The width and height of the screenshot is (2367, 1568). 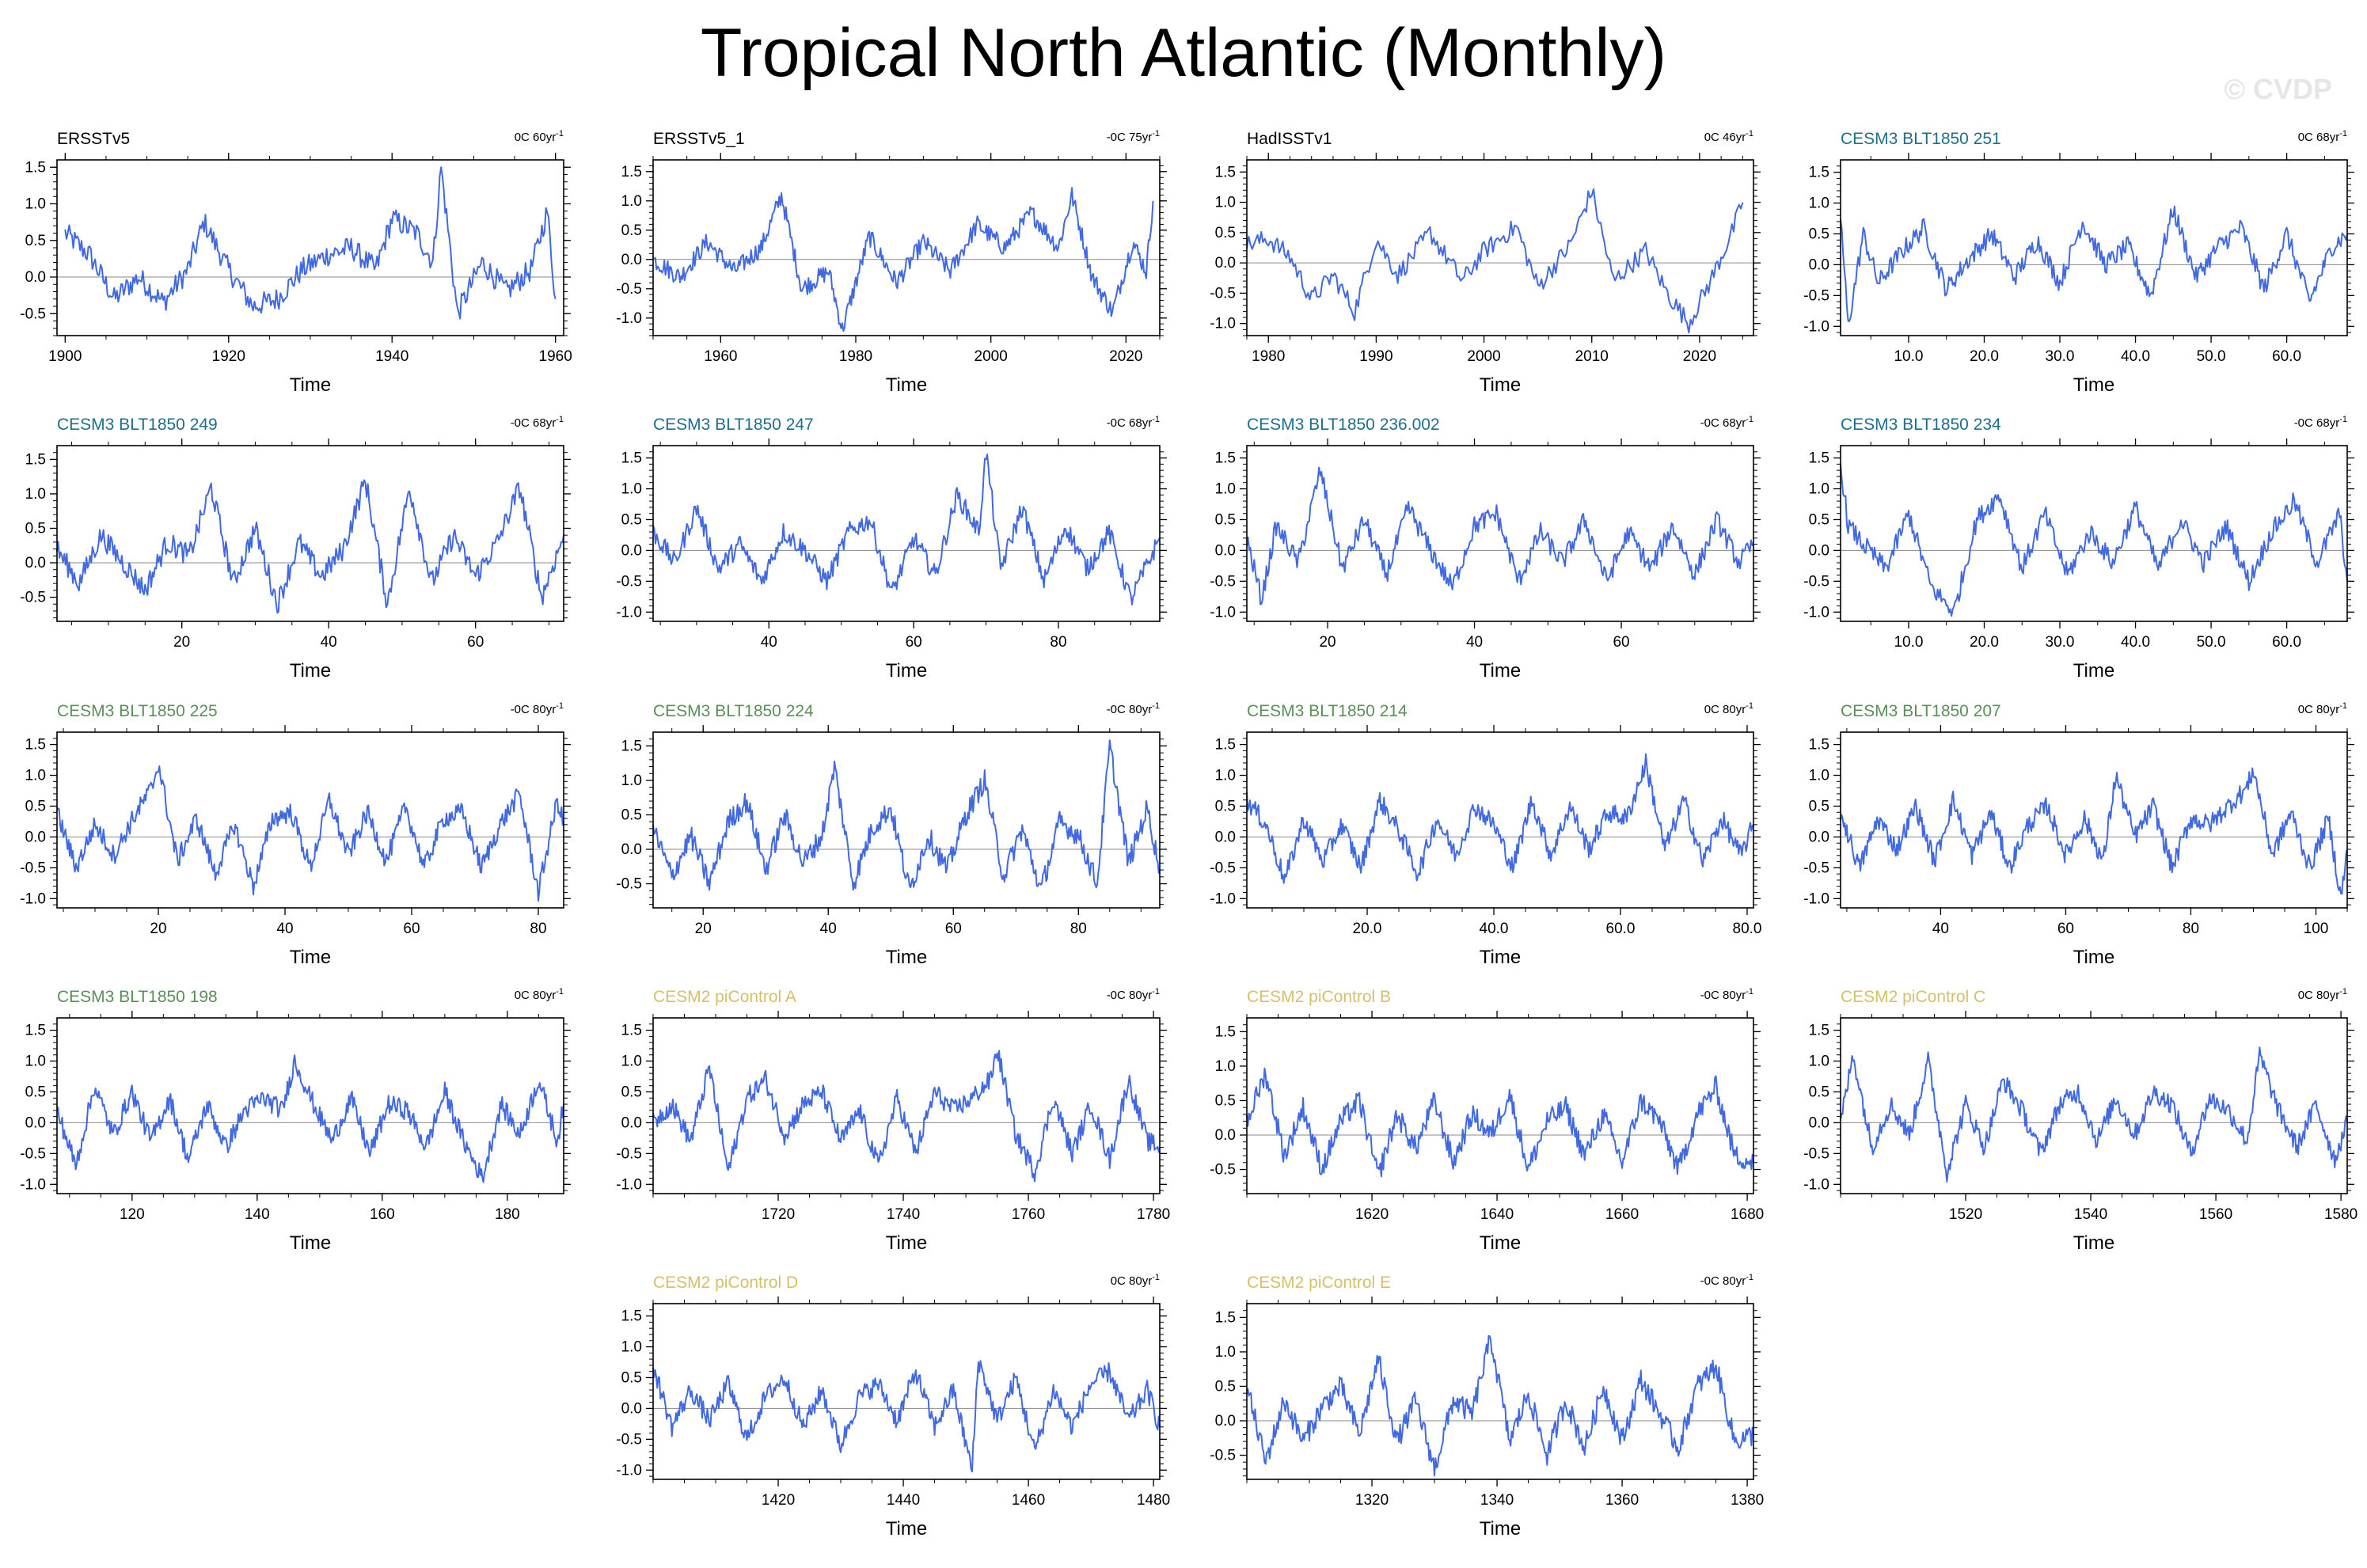 What do you see at coordinates (1921, 711) in the screenshot?
I see `panel-title: CESM3 BLT1850 207` at bounding box center [1921, 711].